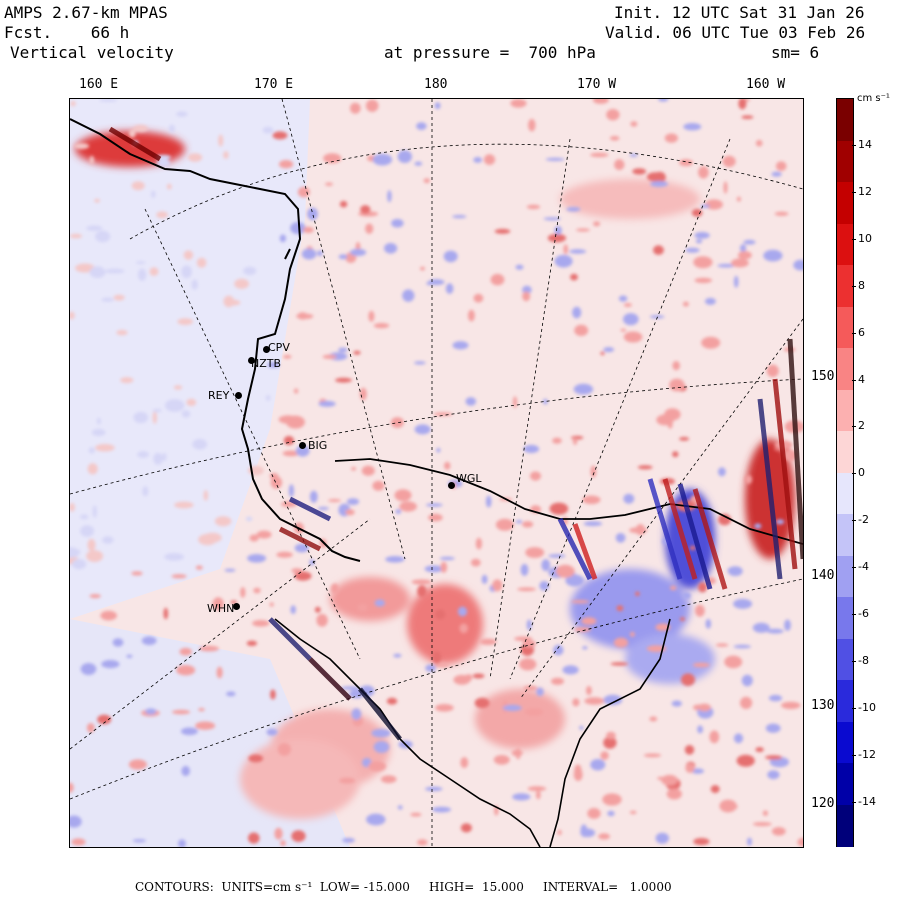 This screenshot has width=900, height=900. I want to click on valid-time: Valid. 06 UTC Tue 03 Feb 26, so click(735, 32).